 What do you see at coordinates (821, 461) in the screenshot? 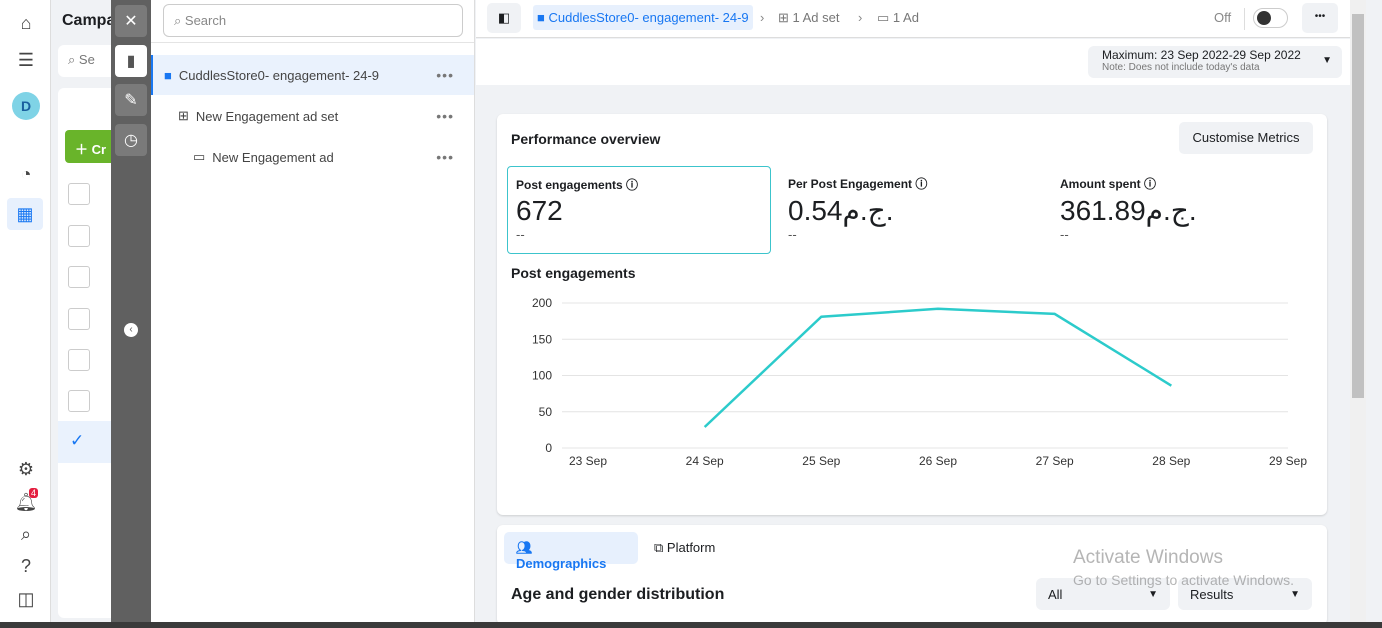
I see `x-tick-label: 25 Sep` at bounding box center [821, 461].